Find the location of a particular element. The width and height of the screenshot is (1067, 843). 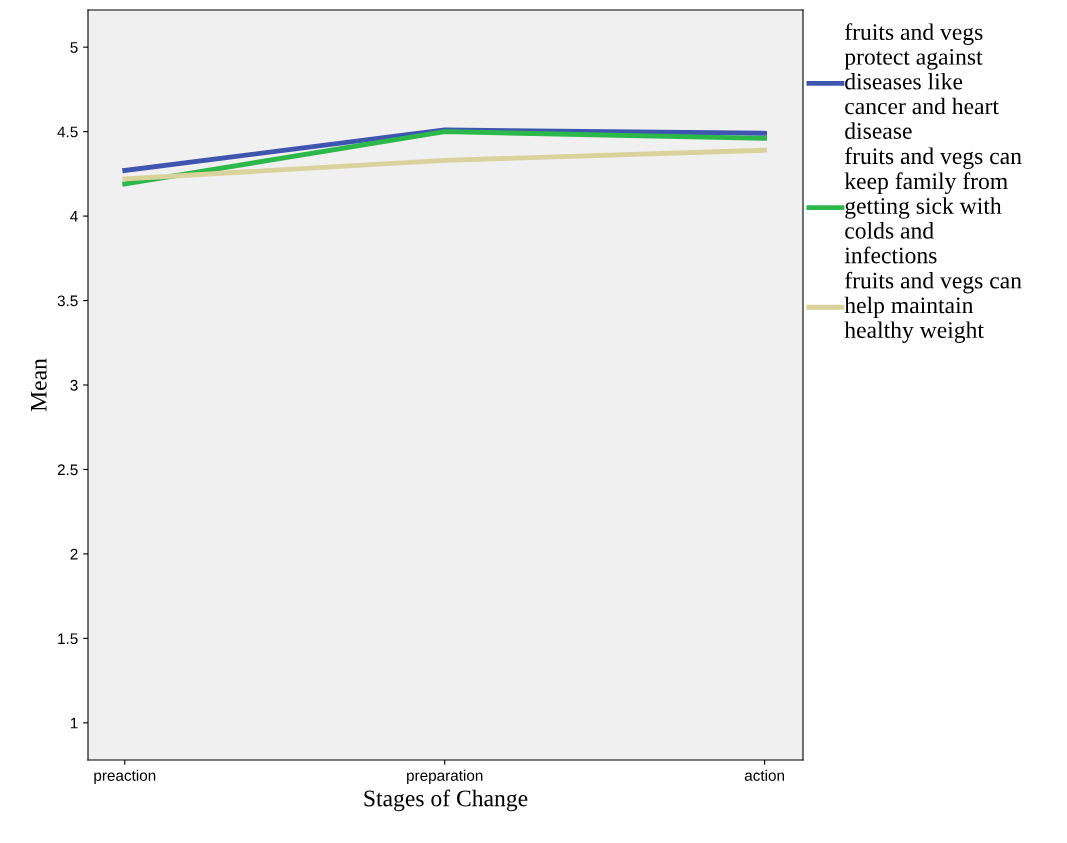

y-tick-label: 2.5 is located at coordinates (67, 470).